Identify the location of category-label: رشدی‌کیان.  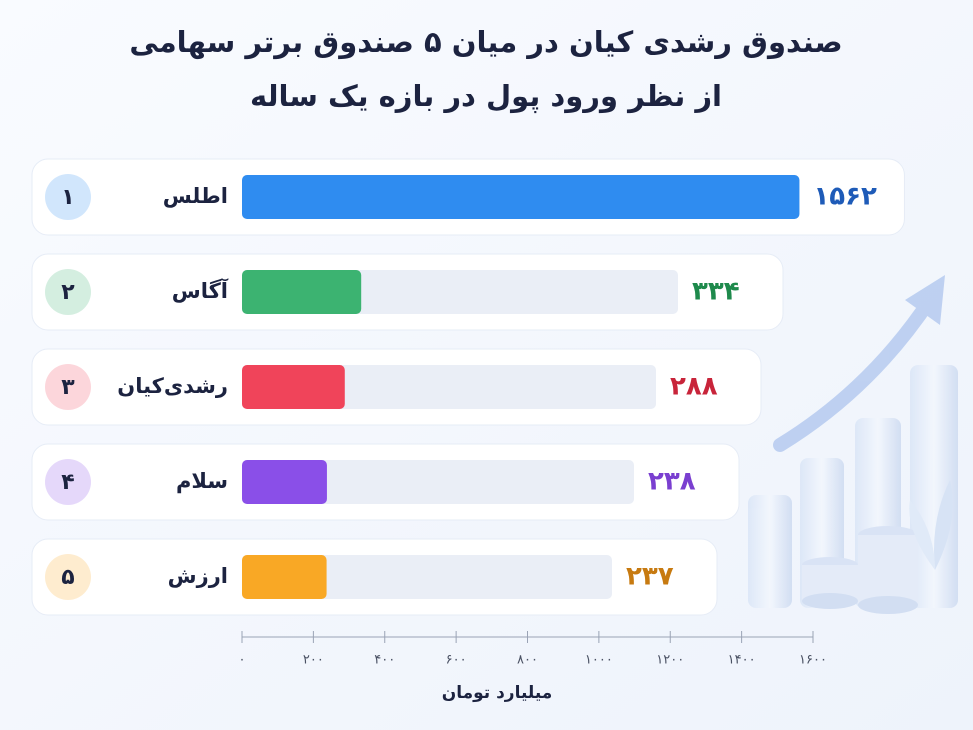
(172, 386).